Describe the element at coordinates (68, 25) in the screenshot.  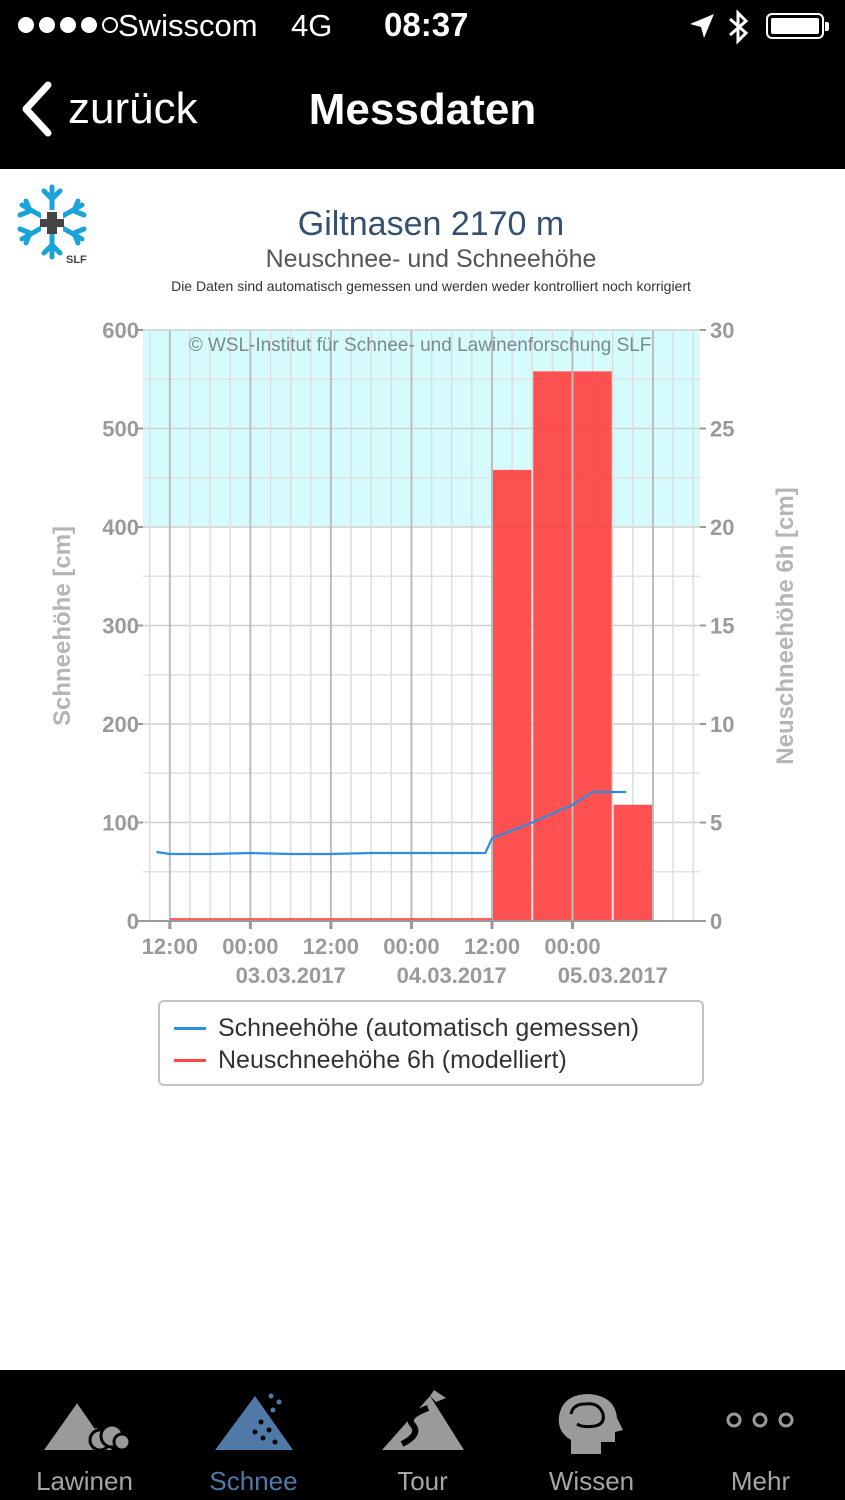
I see `signal-dots-icon` at that location.